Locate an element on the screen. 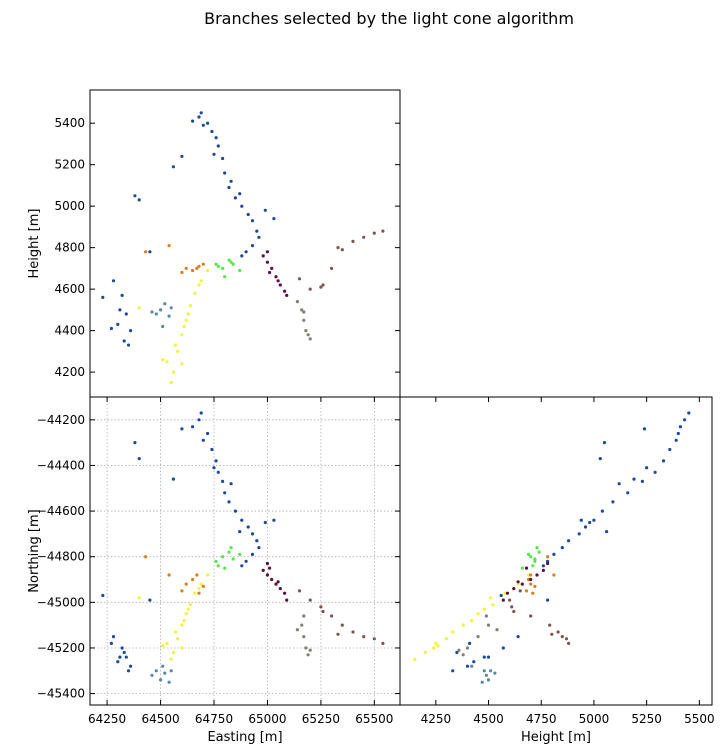  x-tick-label: 65250 is located at coordinates (321, 719).